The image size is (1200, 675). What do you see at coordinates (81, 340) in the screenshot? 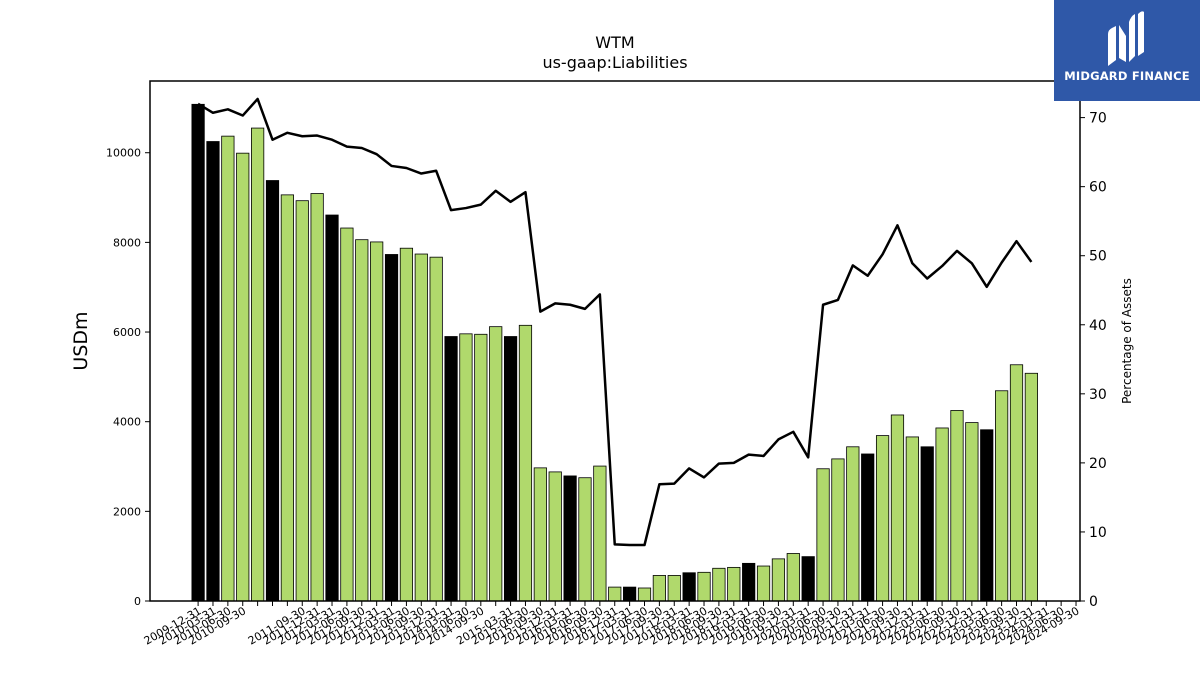
I see `y-axis-label: USDm` at bounding box center [81, 340].